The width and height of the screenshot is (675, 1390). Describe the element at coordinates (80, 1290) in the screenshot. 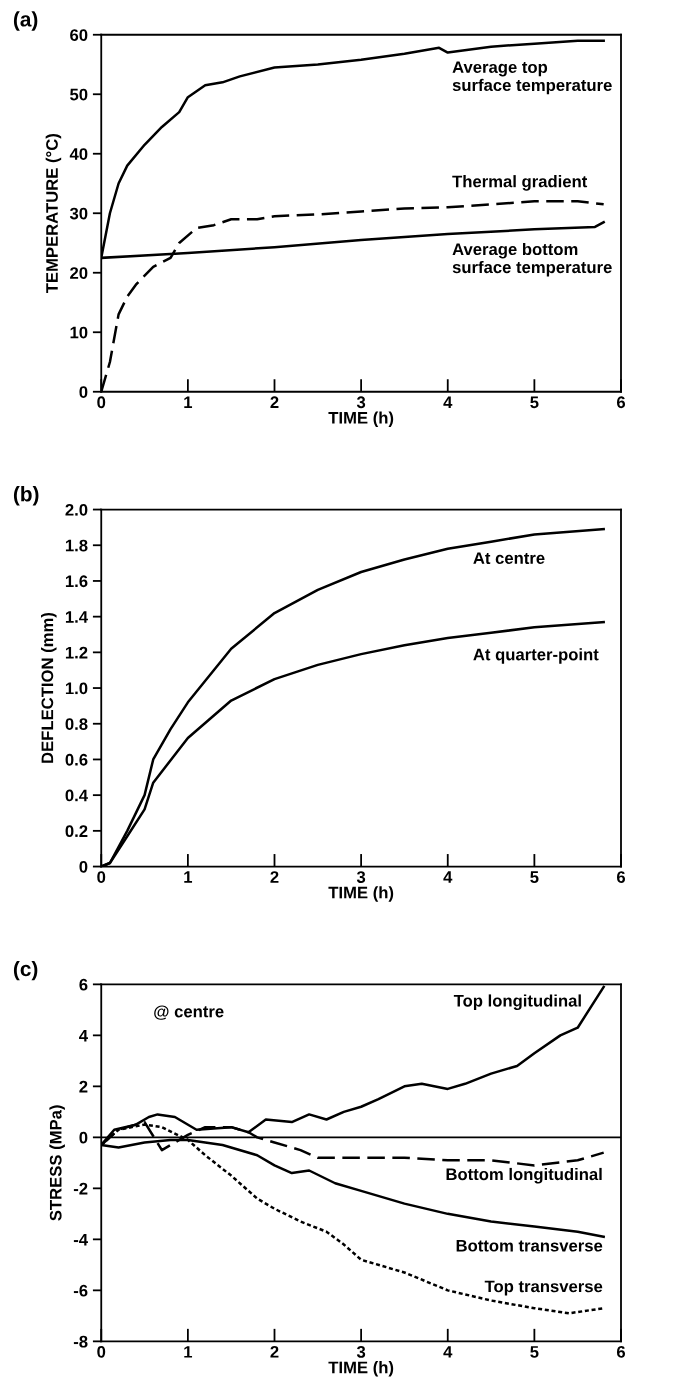

I see `y-tick-label: -6` at that location.